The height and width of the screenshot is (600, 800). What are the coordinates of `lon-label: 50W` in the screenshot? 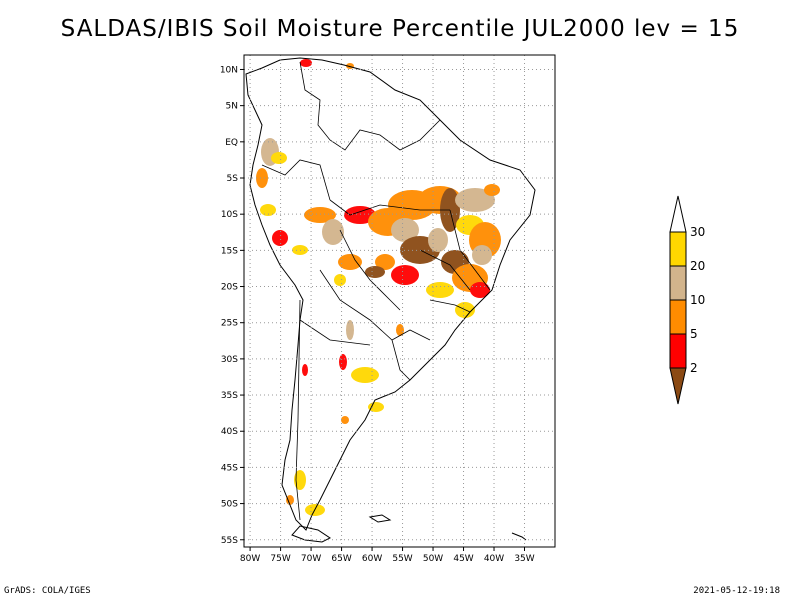 It's located at (433, 559).